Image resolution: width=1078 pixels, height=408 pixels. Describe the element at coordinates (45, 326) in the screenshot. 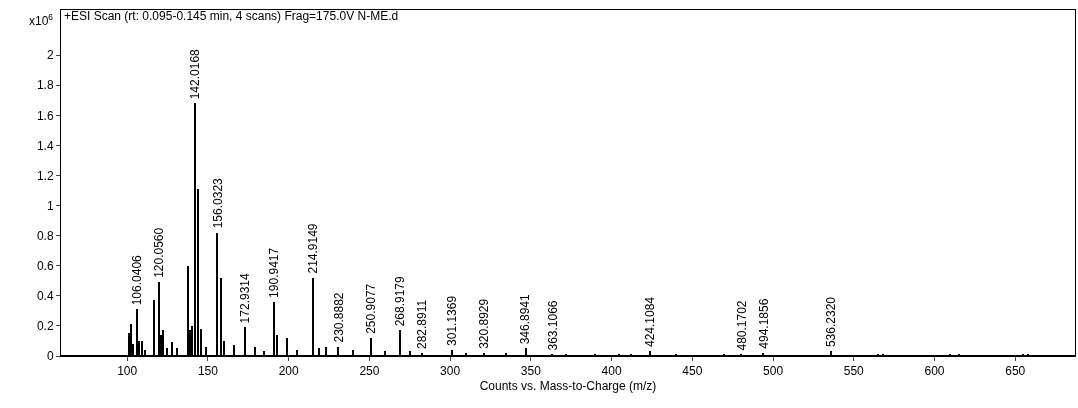

I see `y-tick-label: 0.2` at that location.